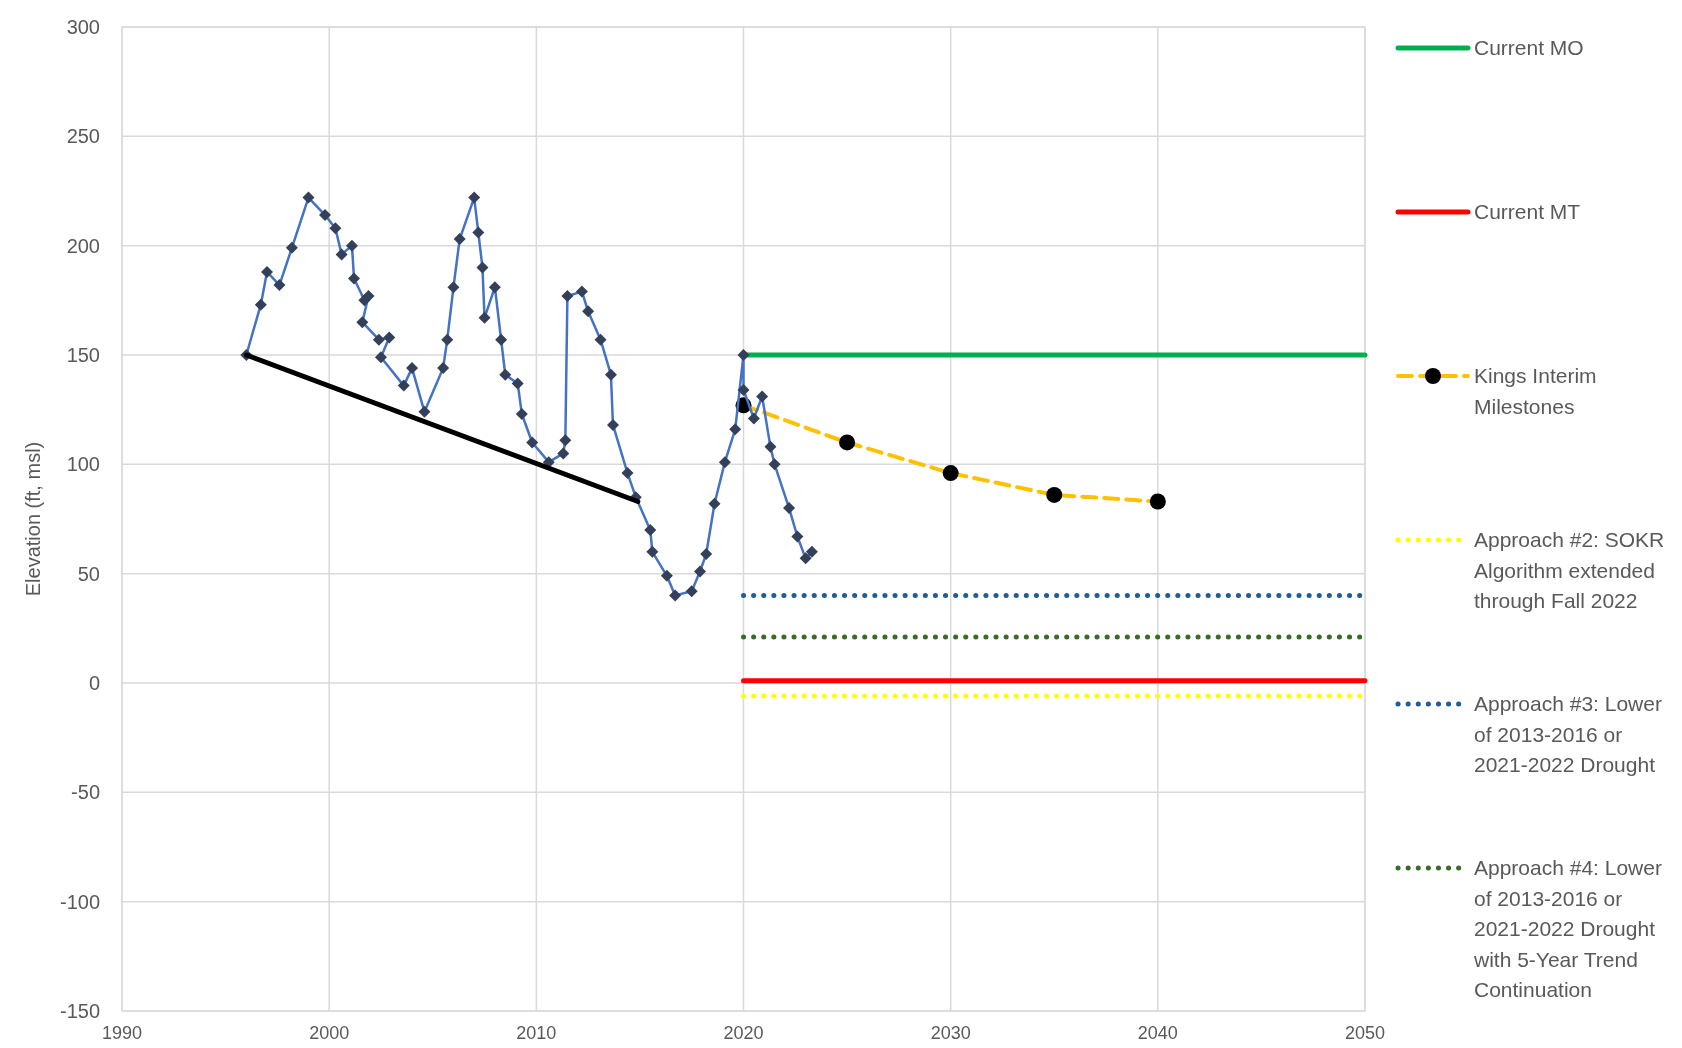 This screenshot has width=1682, height=1048. What do you see at coordinates (743, 1033) in the screenshot?
I see `x-tick-label: 2020` at bounding box center [743, 1033].